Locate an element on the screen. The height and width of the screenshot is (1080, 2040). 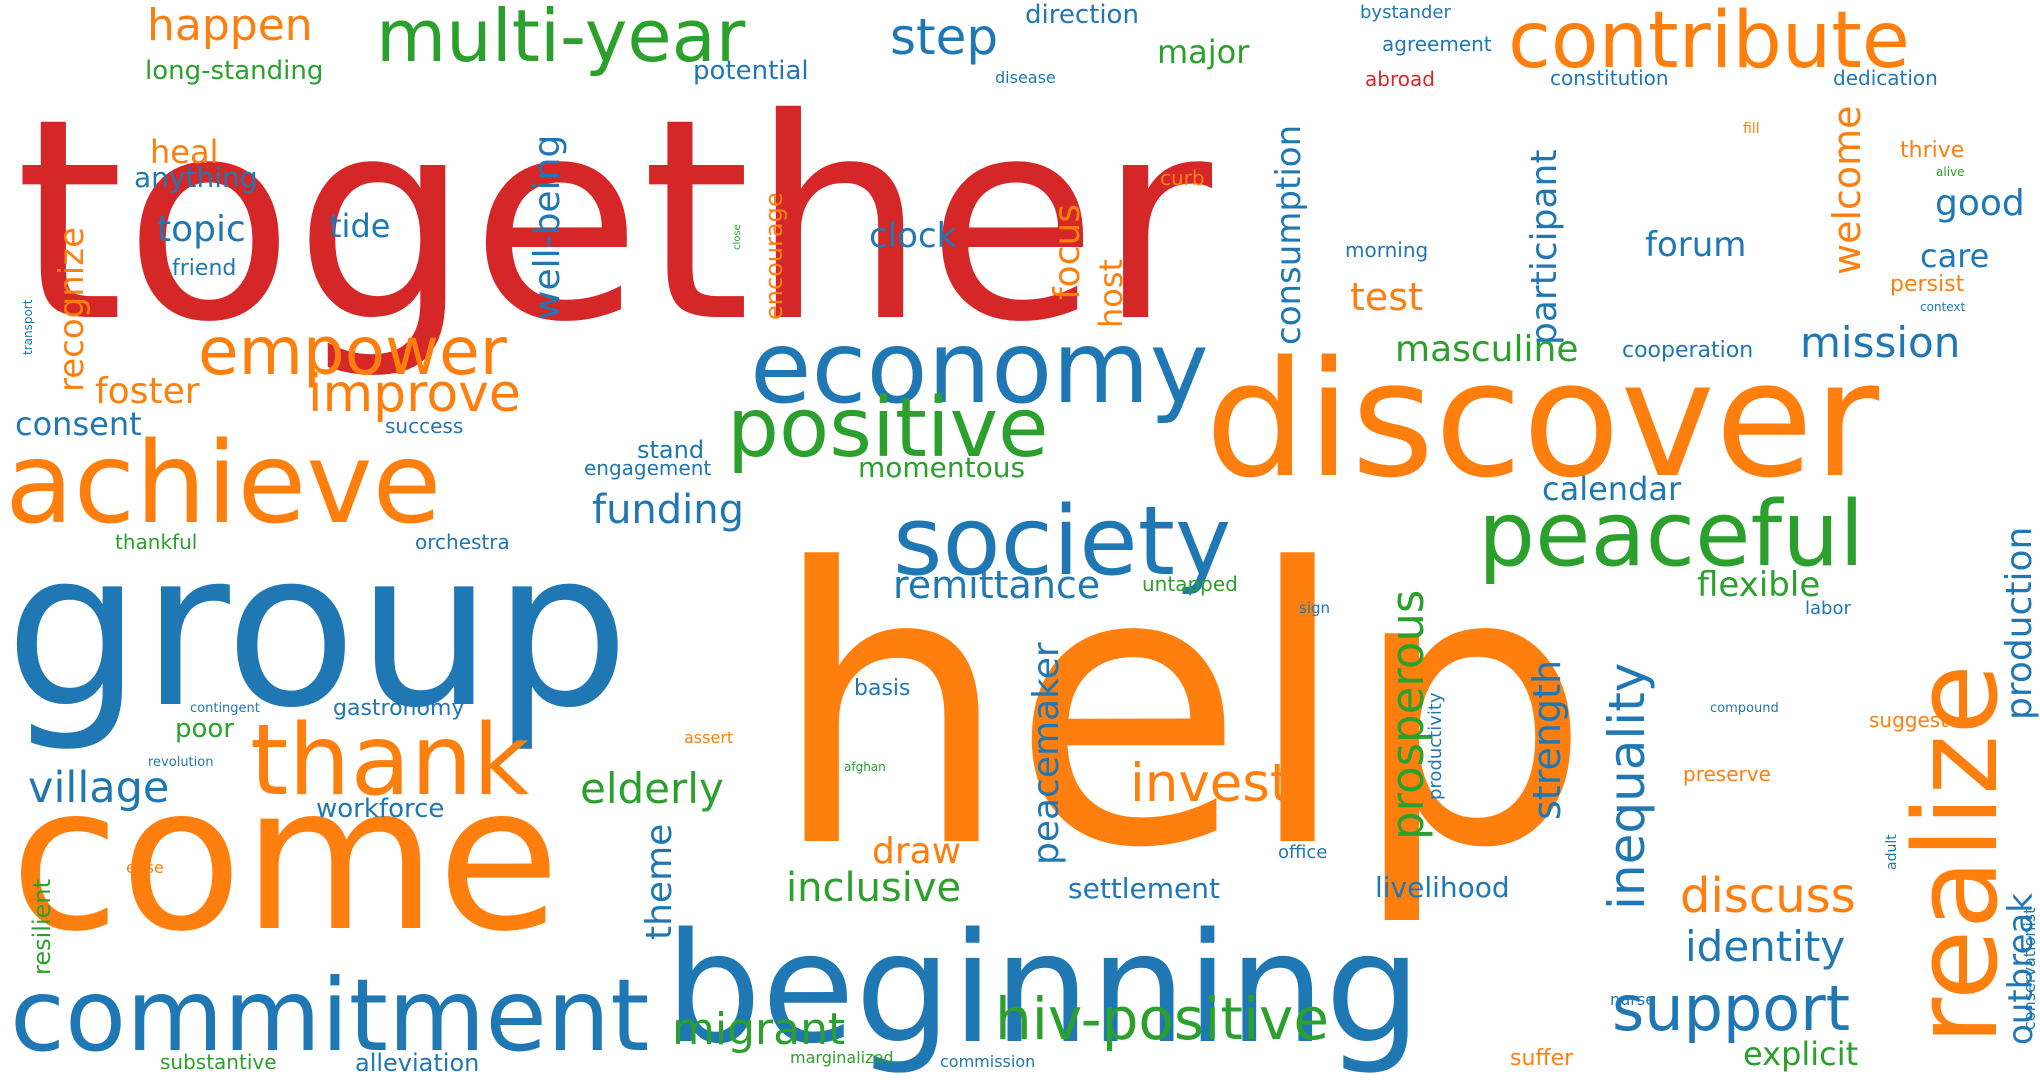
word-constitution: constitution is located at coordinates (1609, 78).